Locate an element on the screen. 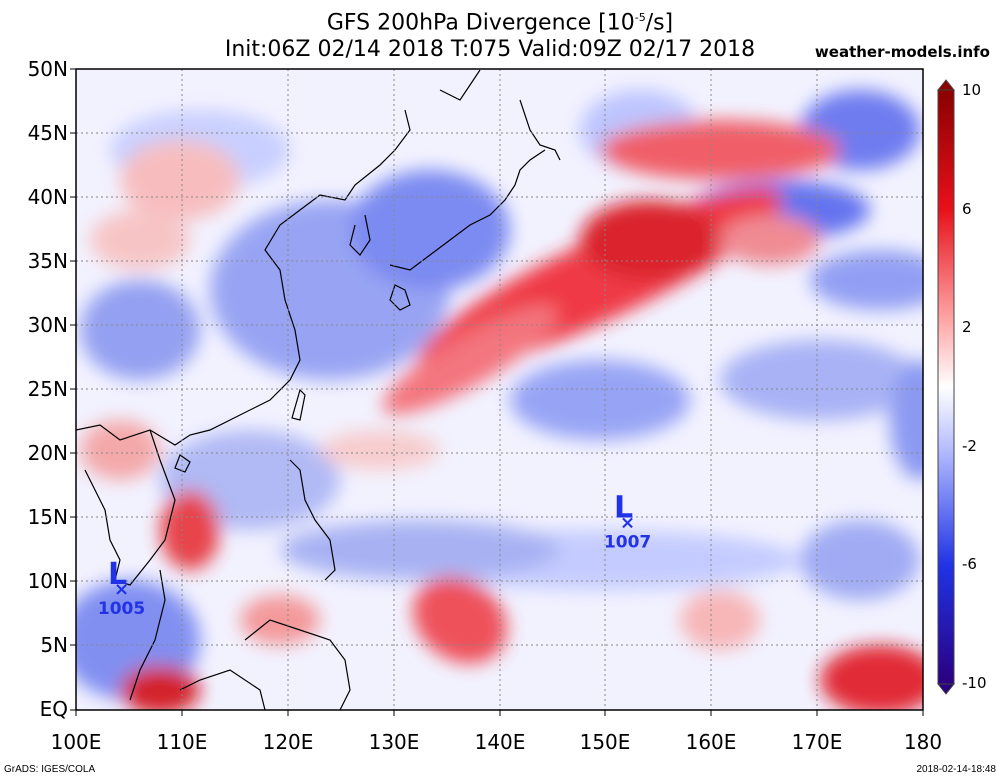 This screenshot has height=779, width=1000. lat-label-20n: 20N is located at coordinates (47, 453).